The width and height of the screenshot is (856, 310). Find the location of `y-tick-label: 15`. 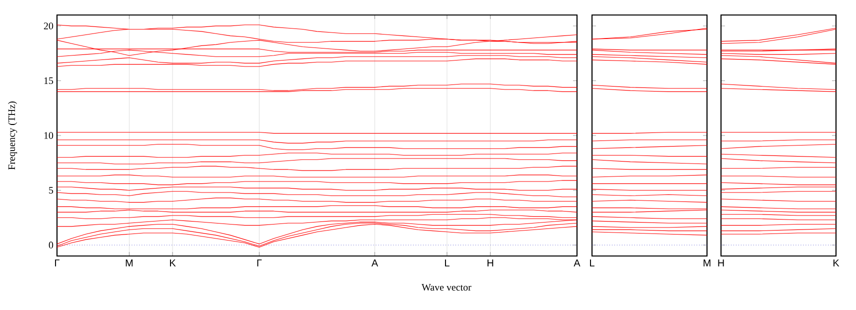

y-tick-label: 15 is located at coordinates (49, 80).